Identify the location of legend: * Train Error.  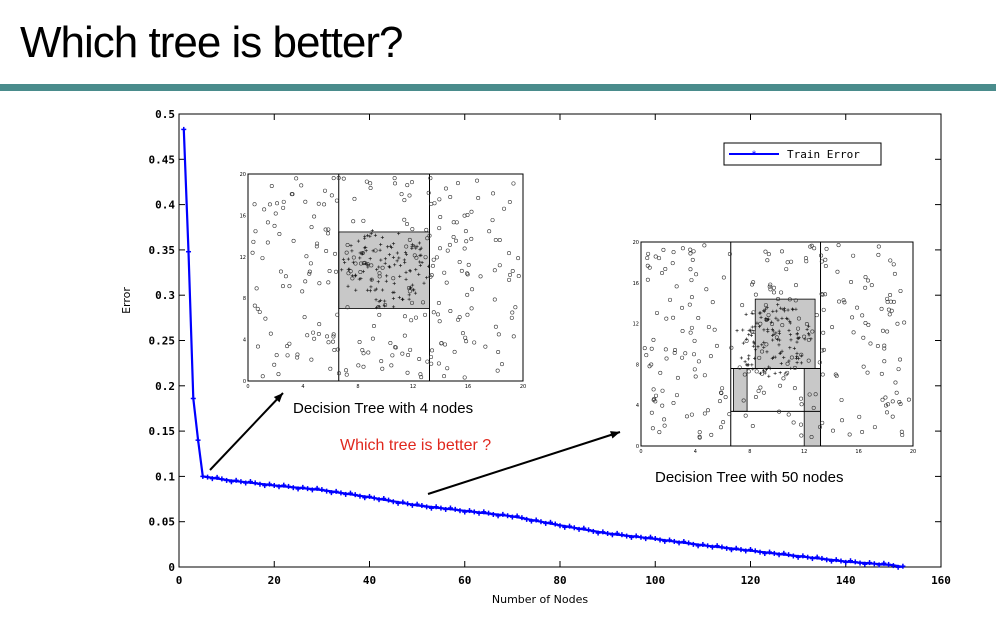
(802, 154).